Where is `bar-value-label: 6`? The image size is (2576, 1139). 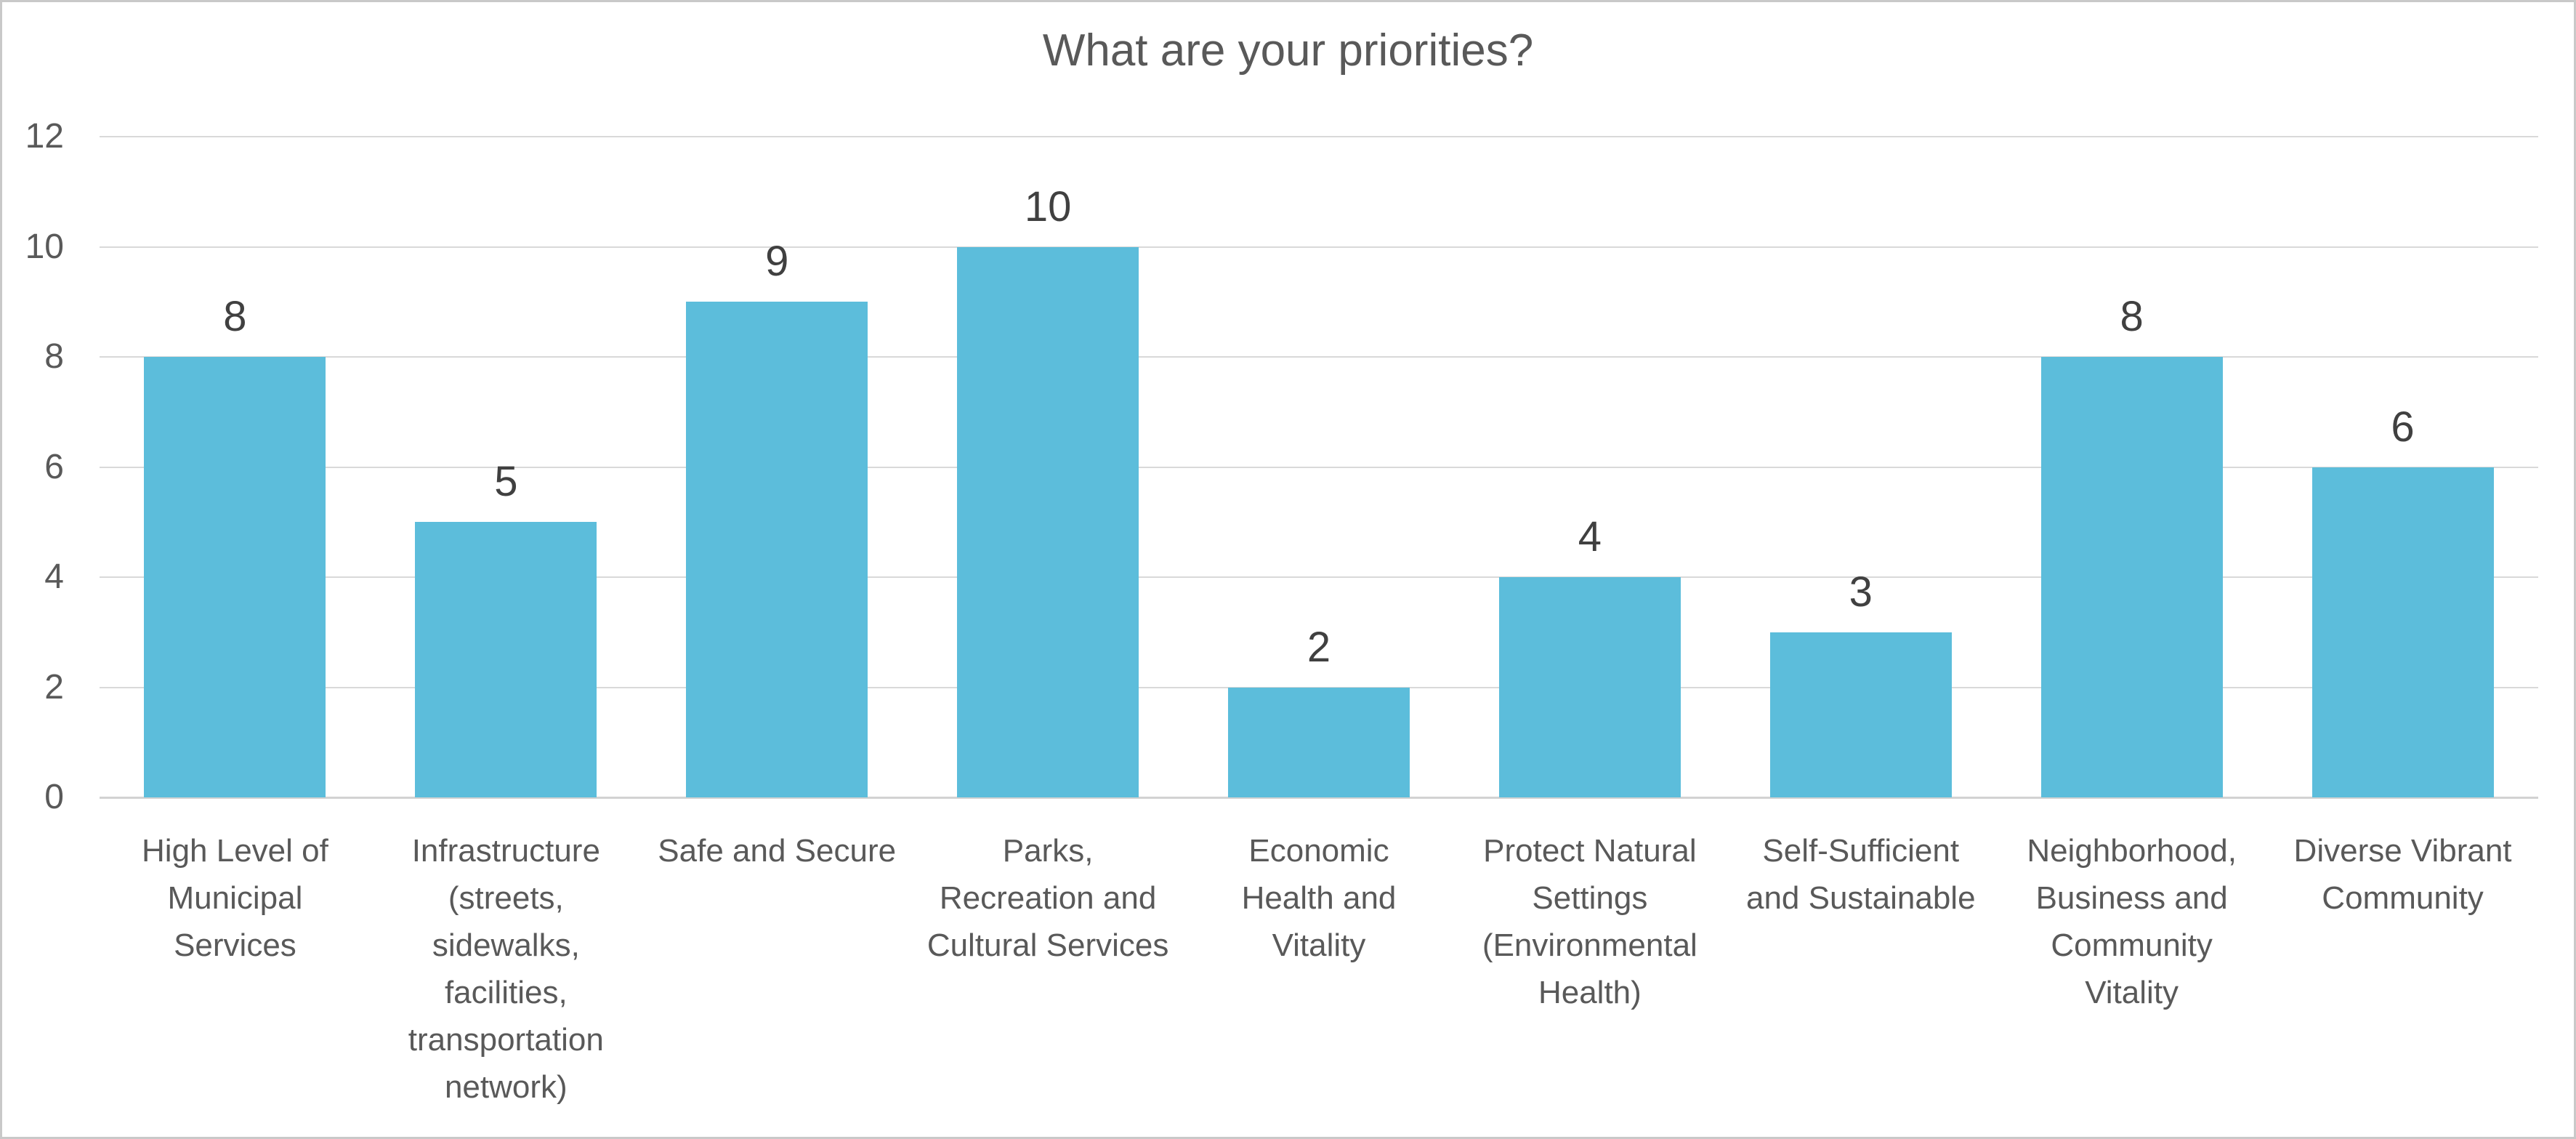
bar-value-label: 6 is located at coordinates (2403, 427).